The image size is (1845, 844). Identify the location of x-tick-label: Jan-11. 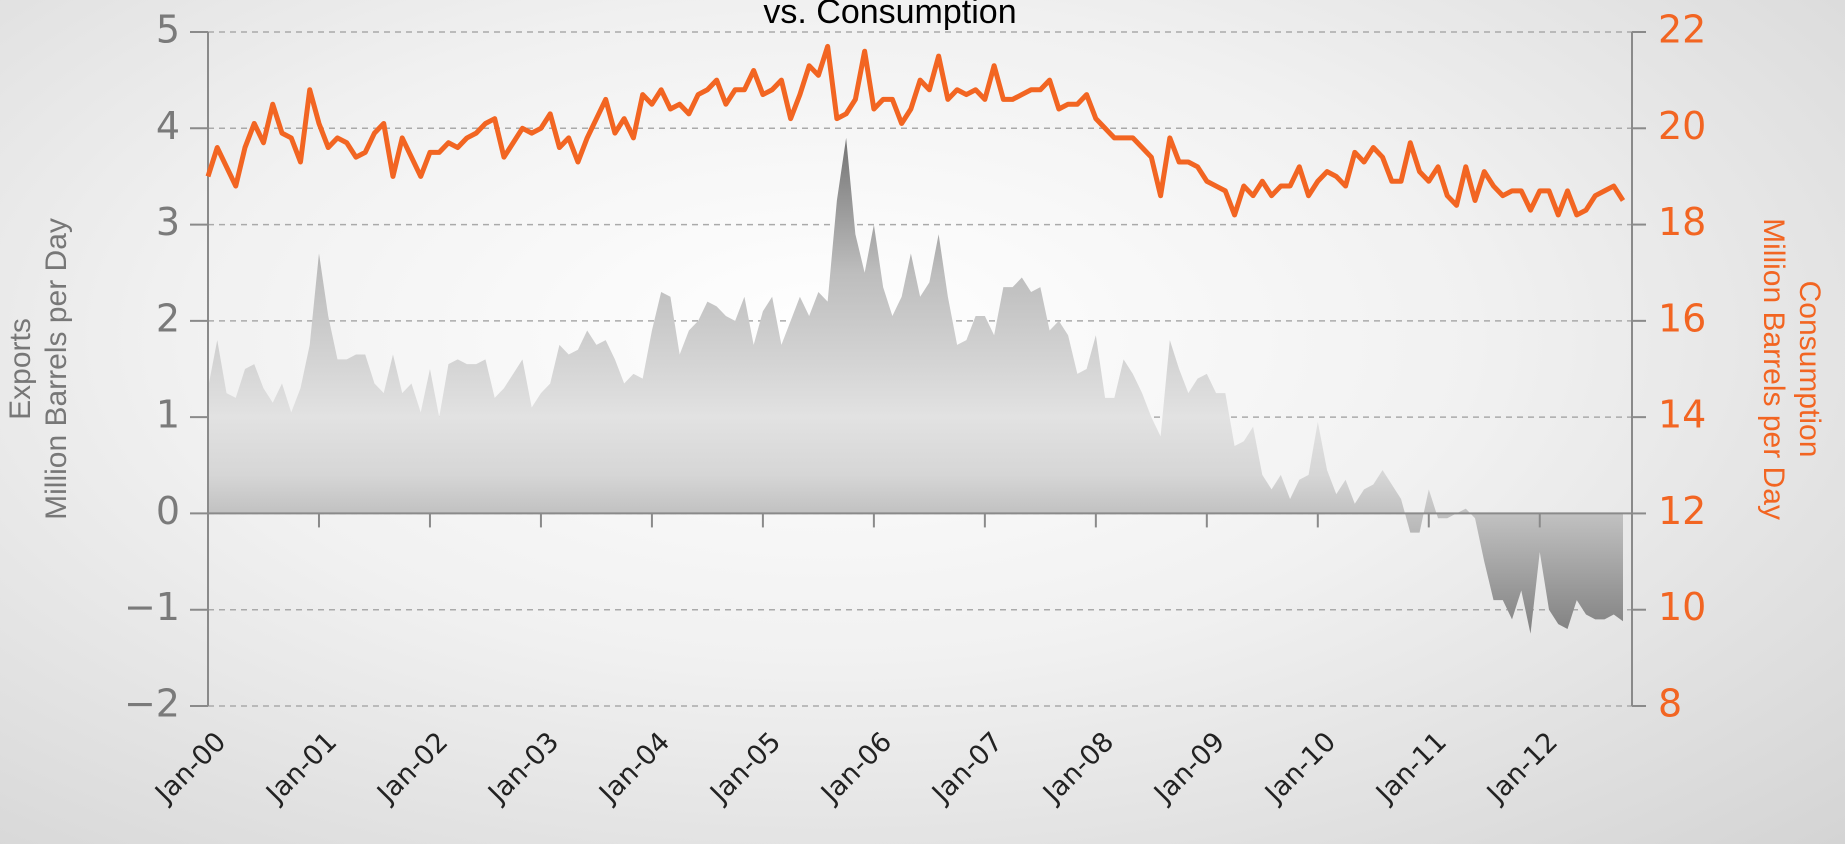
(1411, 768).